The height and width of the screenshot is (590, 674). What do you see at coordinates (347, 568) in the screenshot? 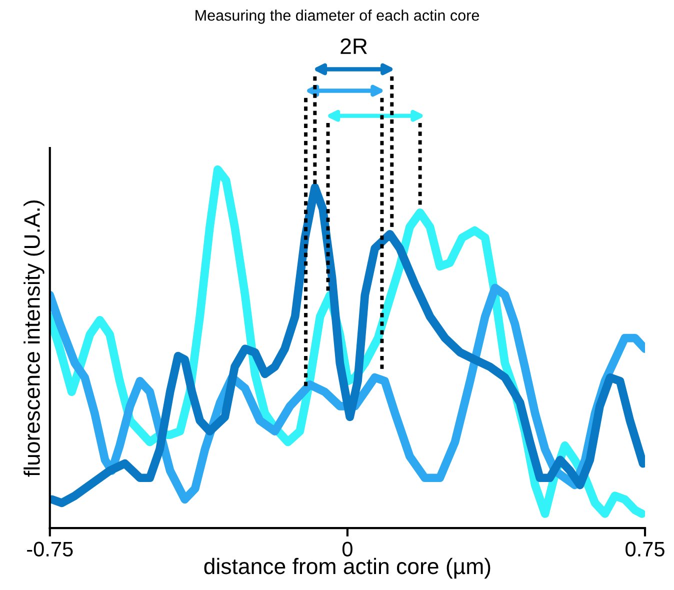
I see `x-axis-title: distance from actin core (µm)` at bounding box center [347, 568].